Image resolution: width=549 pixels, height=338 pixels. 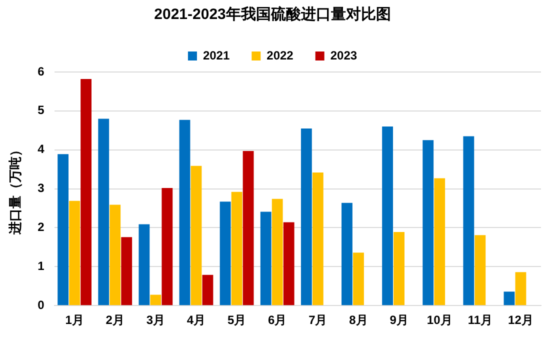 I want to click on legend-label: 2022, so click(x=280, y=55).